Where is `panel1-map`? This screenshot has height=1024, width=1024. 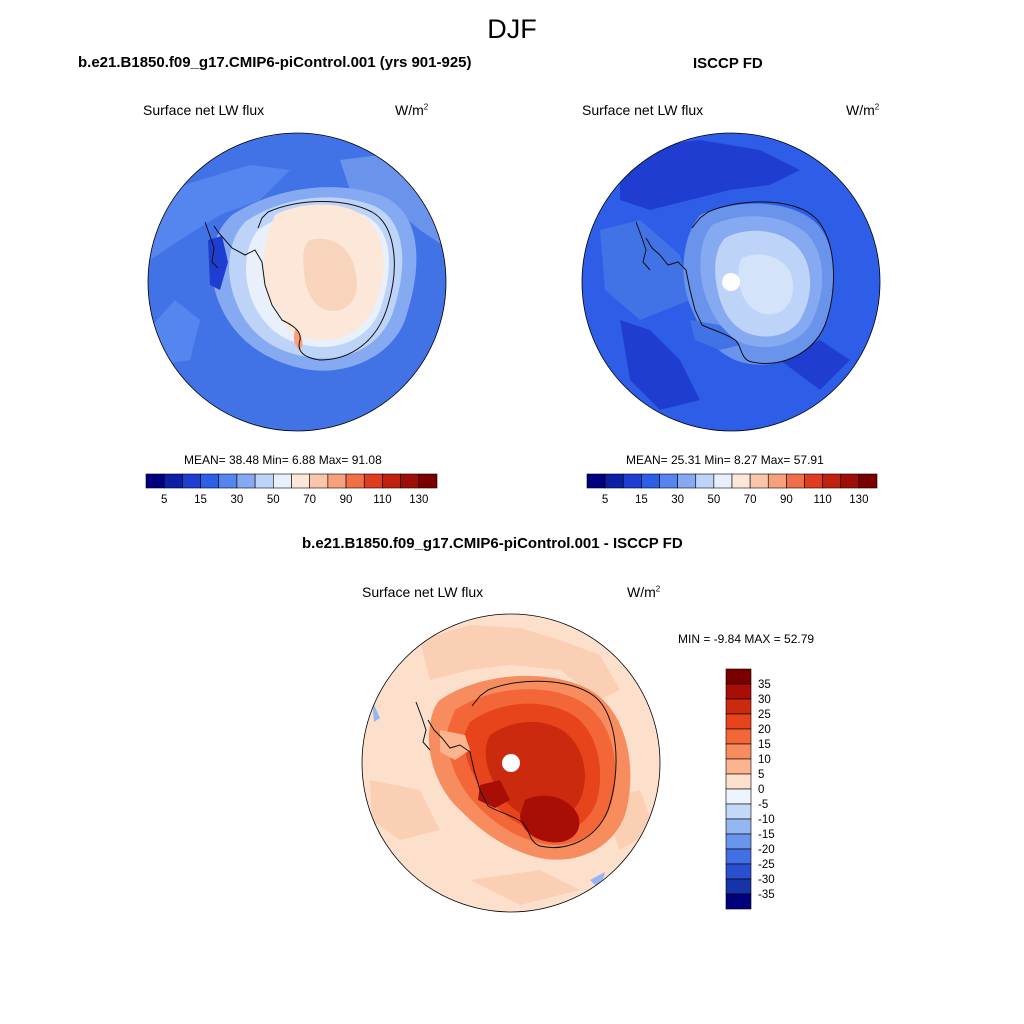
panel1-map is located at coordinates (297, 282).